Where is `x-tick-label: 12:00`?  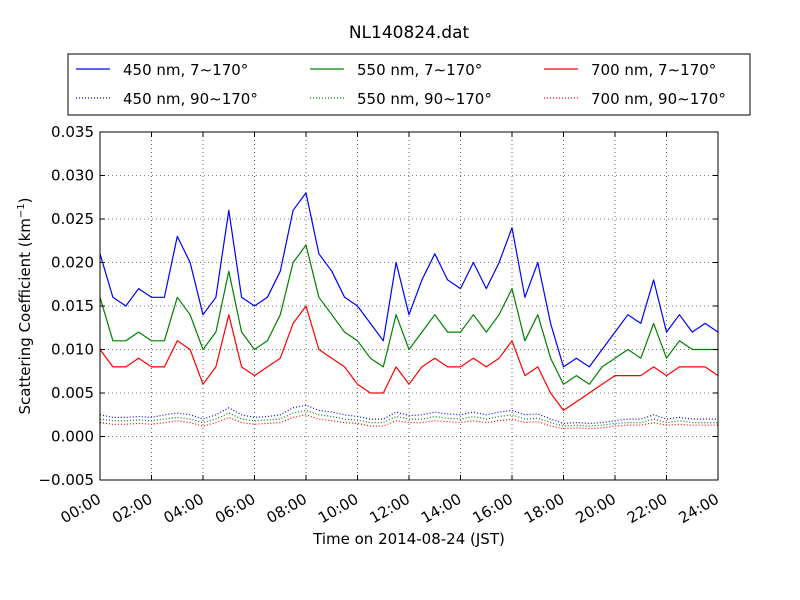
x-tick-label: 12:00 is located at coordinates (390, 508).